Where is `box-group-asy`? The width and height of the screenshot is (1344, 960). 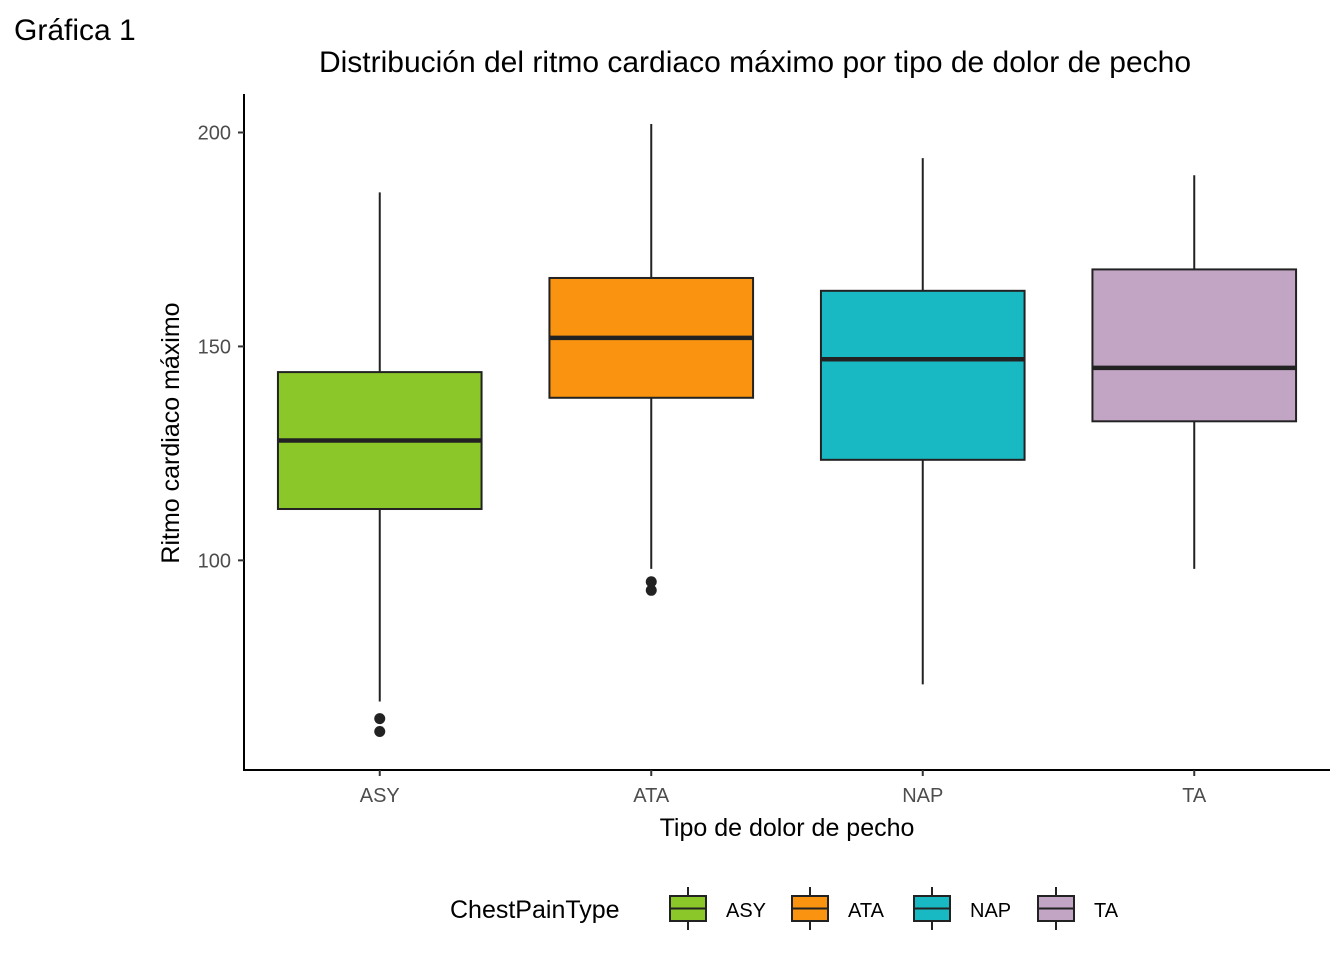
box-group-asy is located at coordinates (379, 464).